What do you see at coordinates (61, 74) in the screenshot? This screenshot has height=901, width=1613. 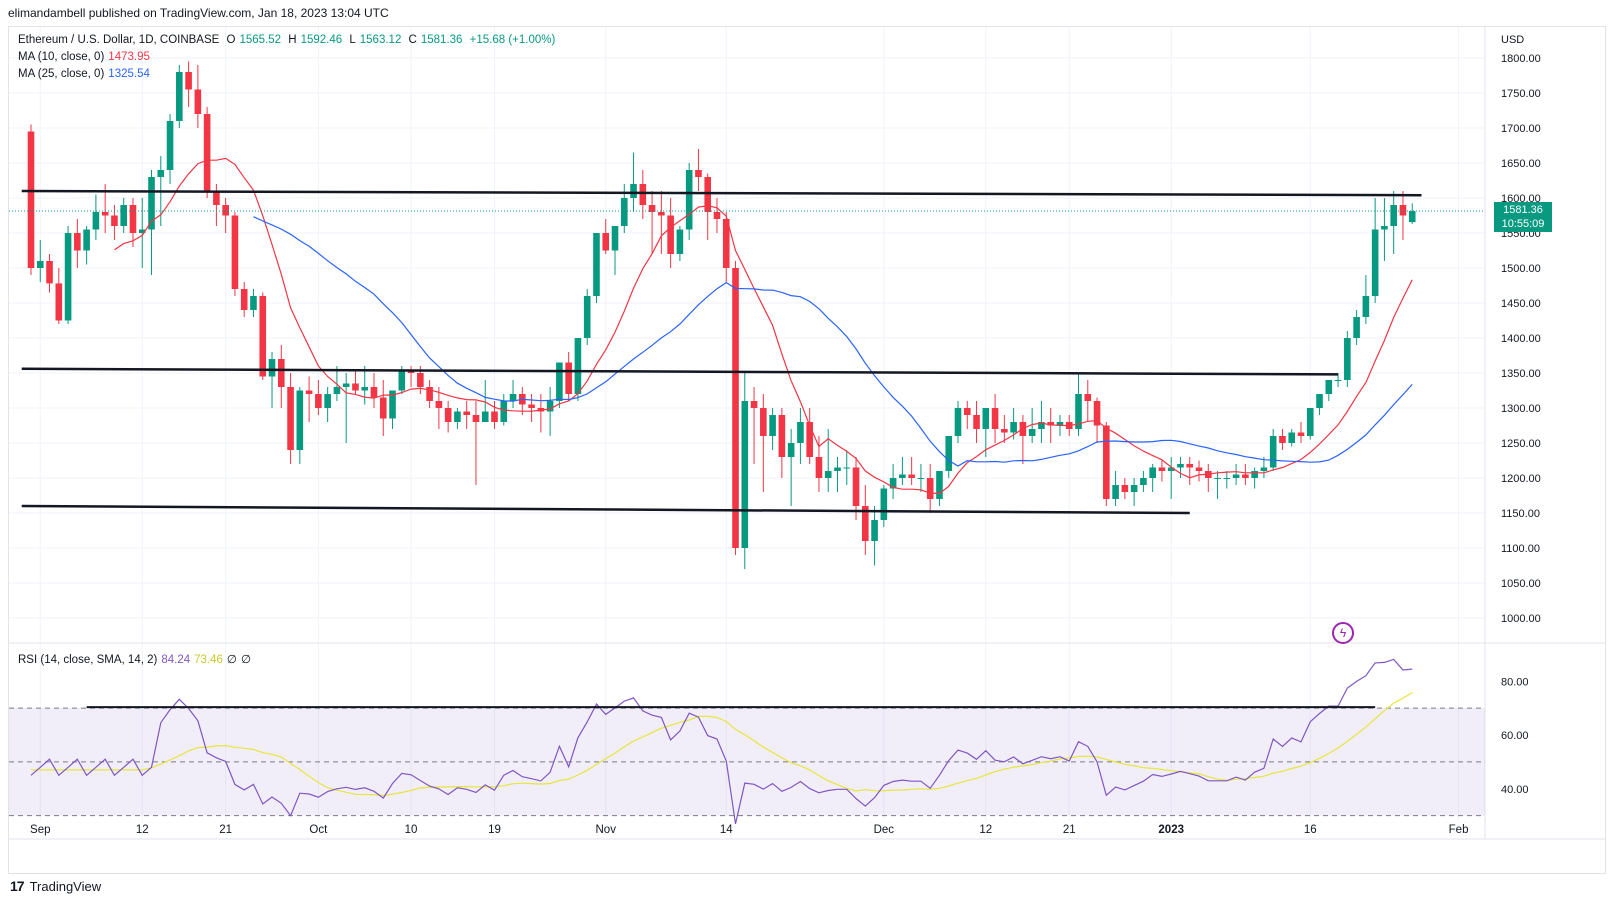 I see `ma25-label: MA (25, close, 0)` at bounding box center [61, 74].